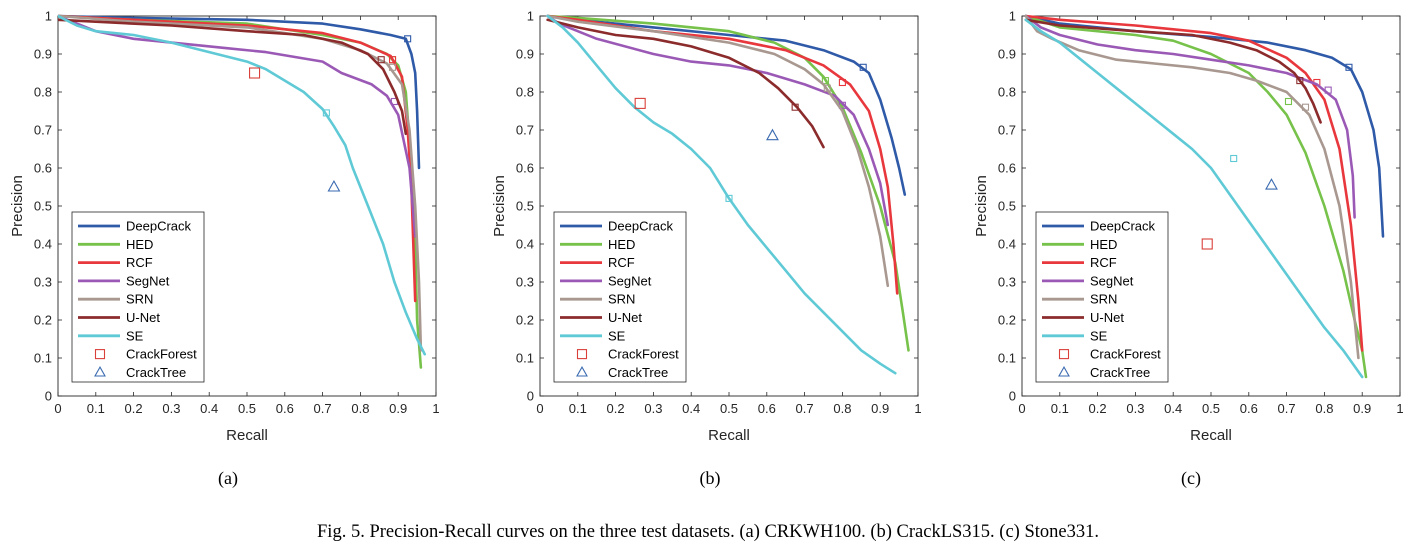  Describe the element at coordinates (1328, 90) in the screenshot. I see `series-marker-segnet` at that location.